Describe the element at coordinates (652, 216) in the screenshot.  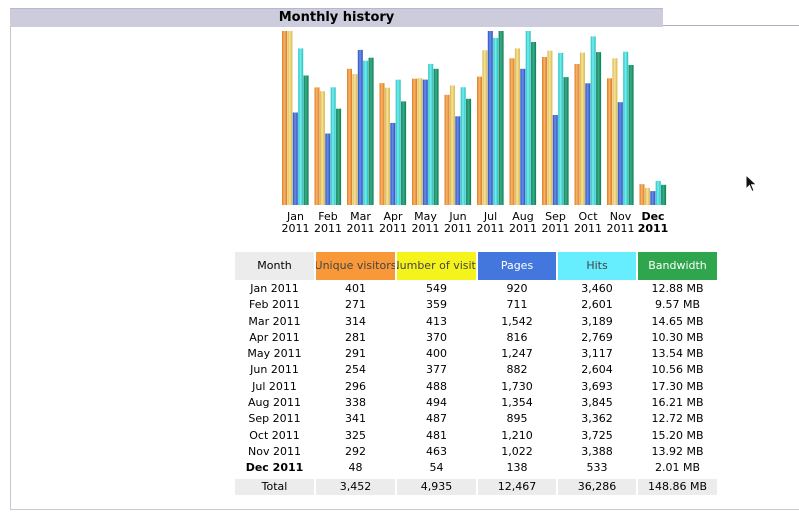
I see `x-tick-label-dec-2011-month: Dec` at that location.